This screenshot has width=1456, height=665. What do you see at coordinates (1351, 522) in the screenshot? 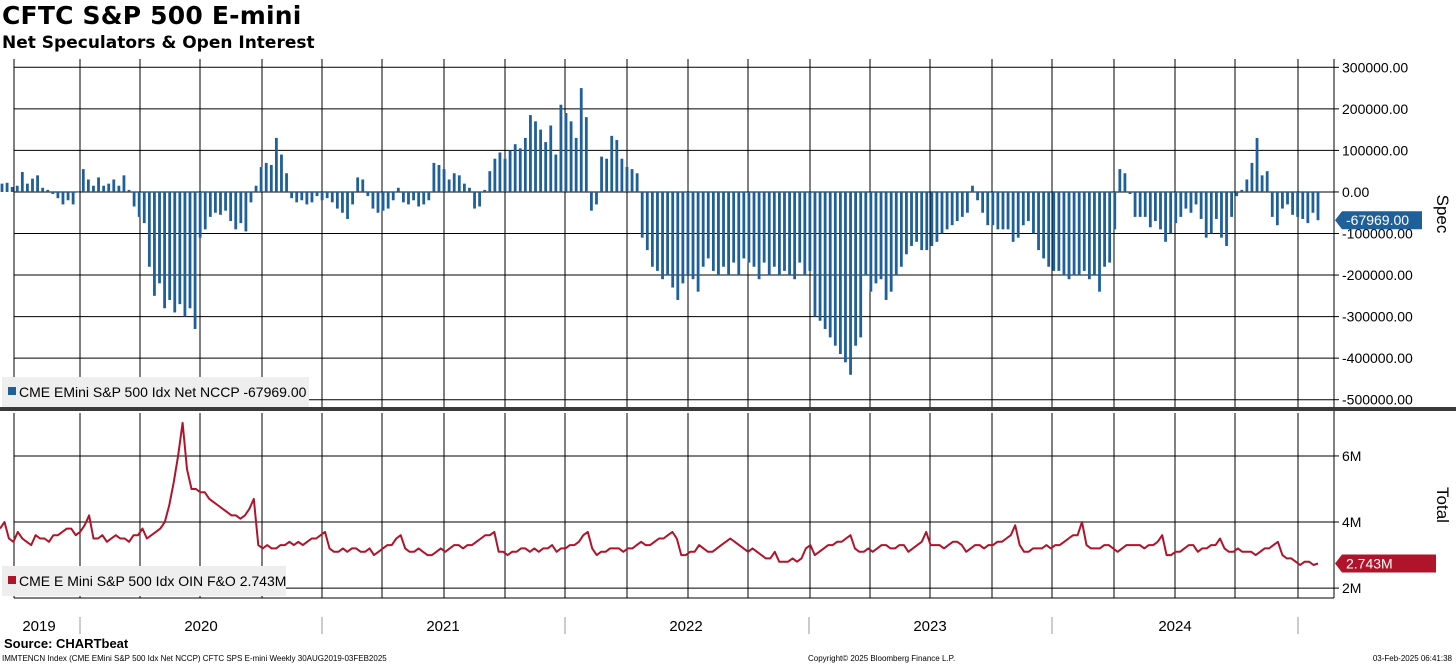
I see `y-tick-label-oi: 4M` at bounding box center [1351, 522].